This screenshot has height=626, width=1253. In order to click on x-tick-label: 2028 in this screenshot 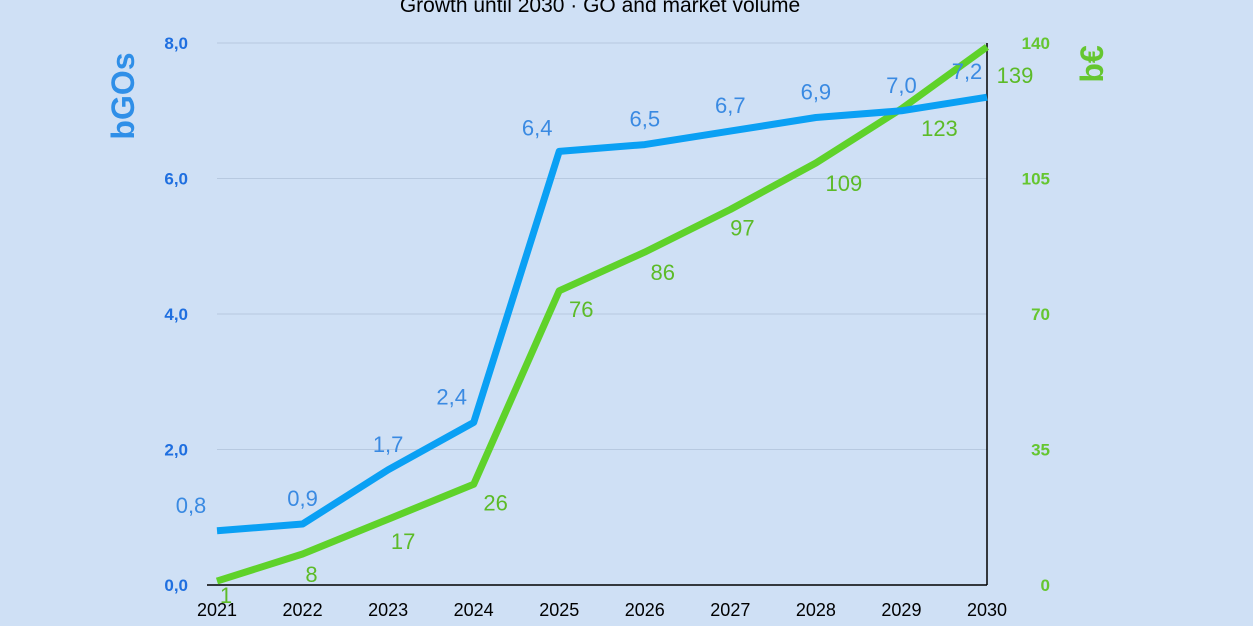, I will do `click(816, 610)`.